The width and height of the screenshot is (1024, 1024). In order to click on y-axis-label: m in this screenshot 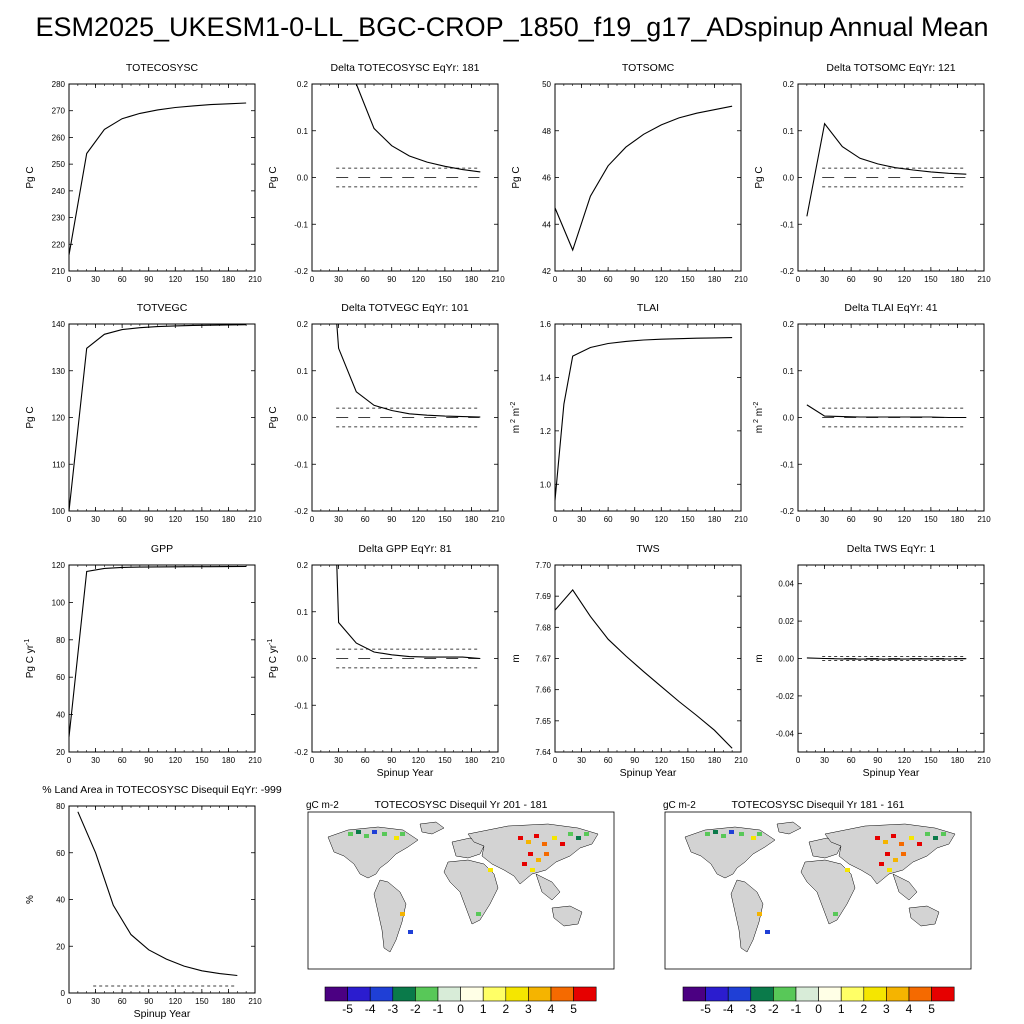, I will do `click(759, 658)`.